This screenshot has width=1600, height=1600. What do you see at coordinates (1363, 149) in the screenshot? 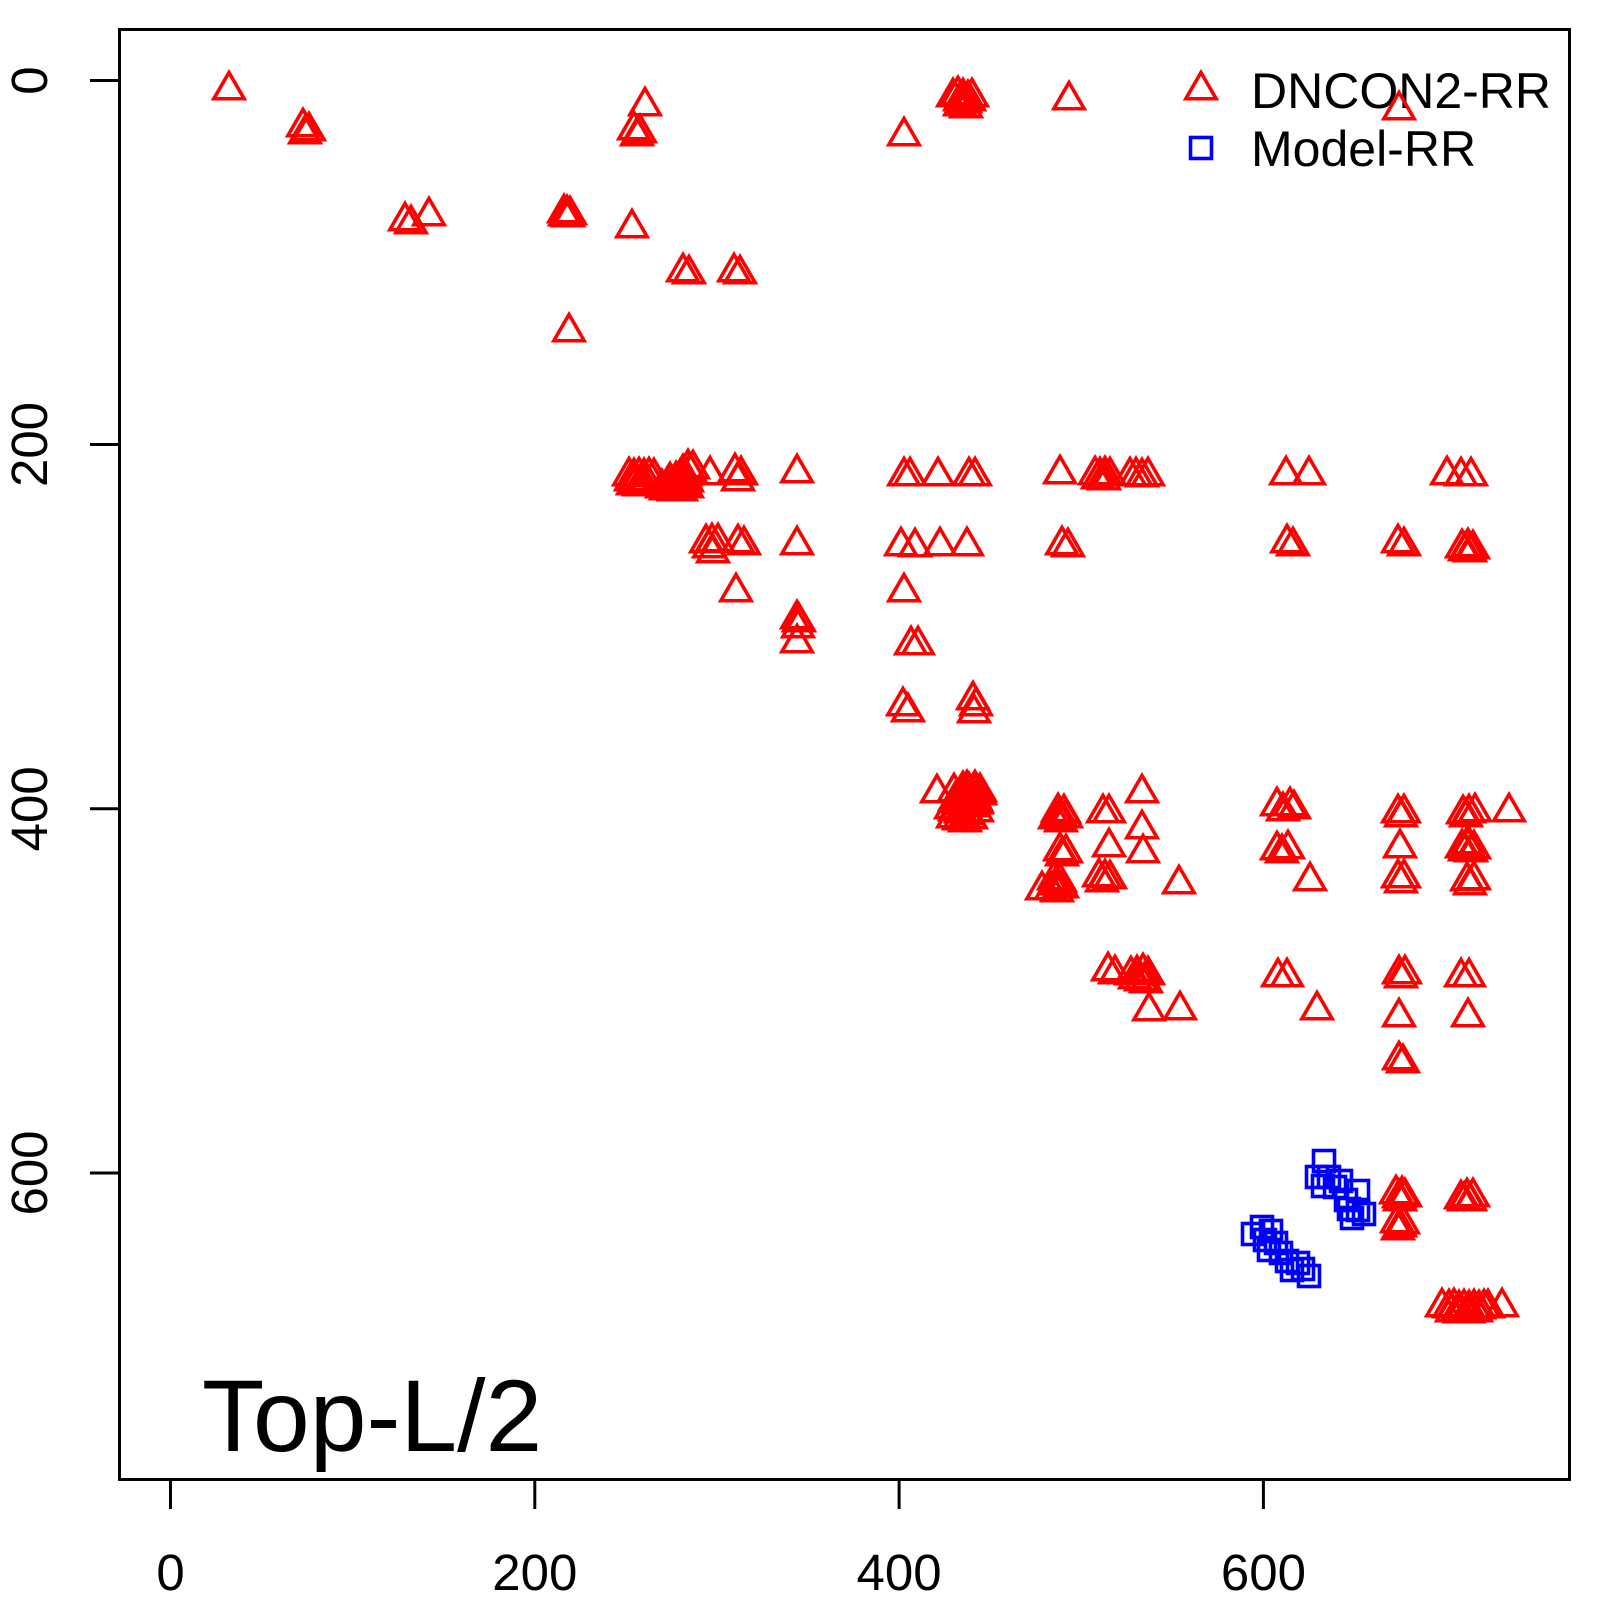
I see `svg-text: Model-RR` at bounding box center [1363, 149].